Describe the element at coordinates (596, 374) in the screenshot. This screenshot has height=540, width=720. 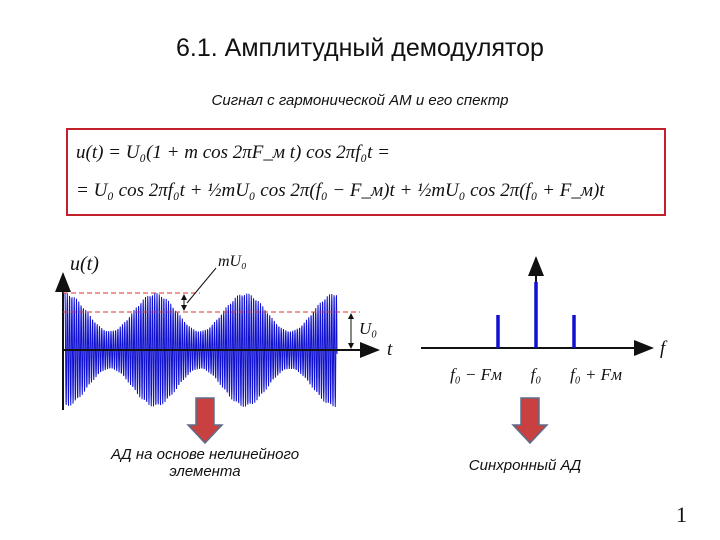
I see `upper-sideband-label: f₀ + Fм` at that location.